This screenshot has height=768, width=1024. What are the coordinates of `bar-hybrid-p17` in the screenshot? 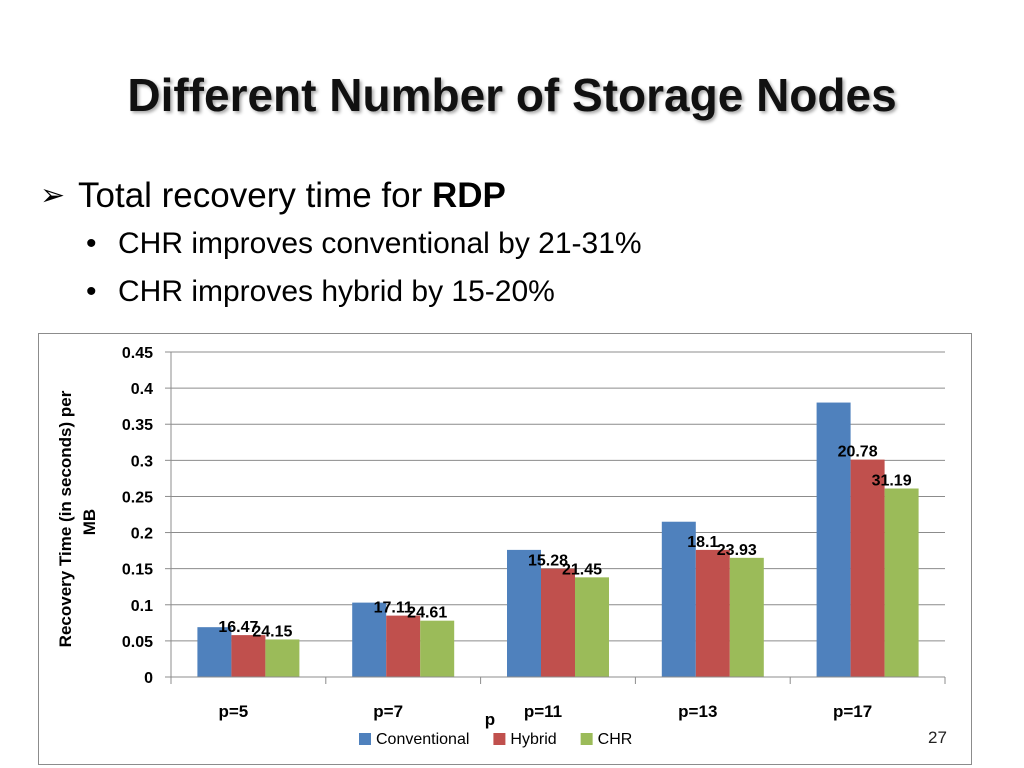 It's located at (867, 568).